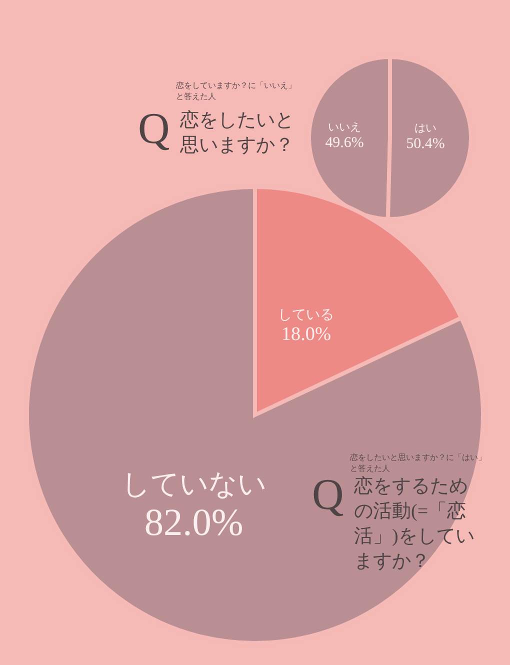 The width and height of the screenshot is (510, 665). What do you see at coordinates (306, 334) in the screenshot?
I see `data-label: 18.0%` at bounding box center [306, 334].